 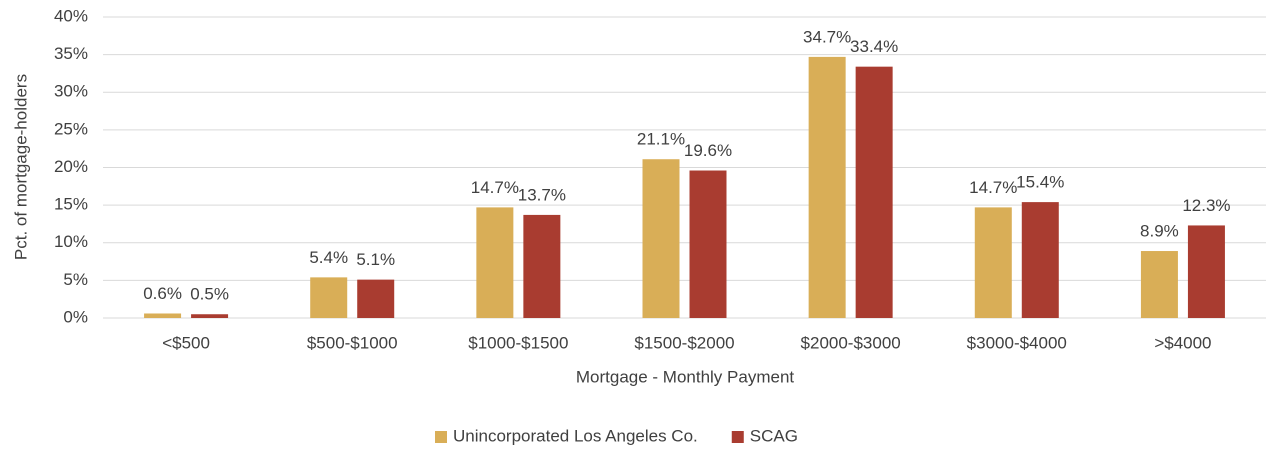 What do you see at coordinates (661, 139) in the screenshot?
I see `data-label: 21.1%` at bounding box center [661, 139].